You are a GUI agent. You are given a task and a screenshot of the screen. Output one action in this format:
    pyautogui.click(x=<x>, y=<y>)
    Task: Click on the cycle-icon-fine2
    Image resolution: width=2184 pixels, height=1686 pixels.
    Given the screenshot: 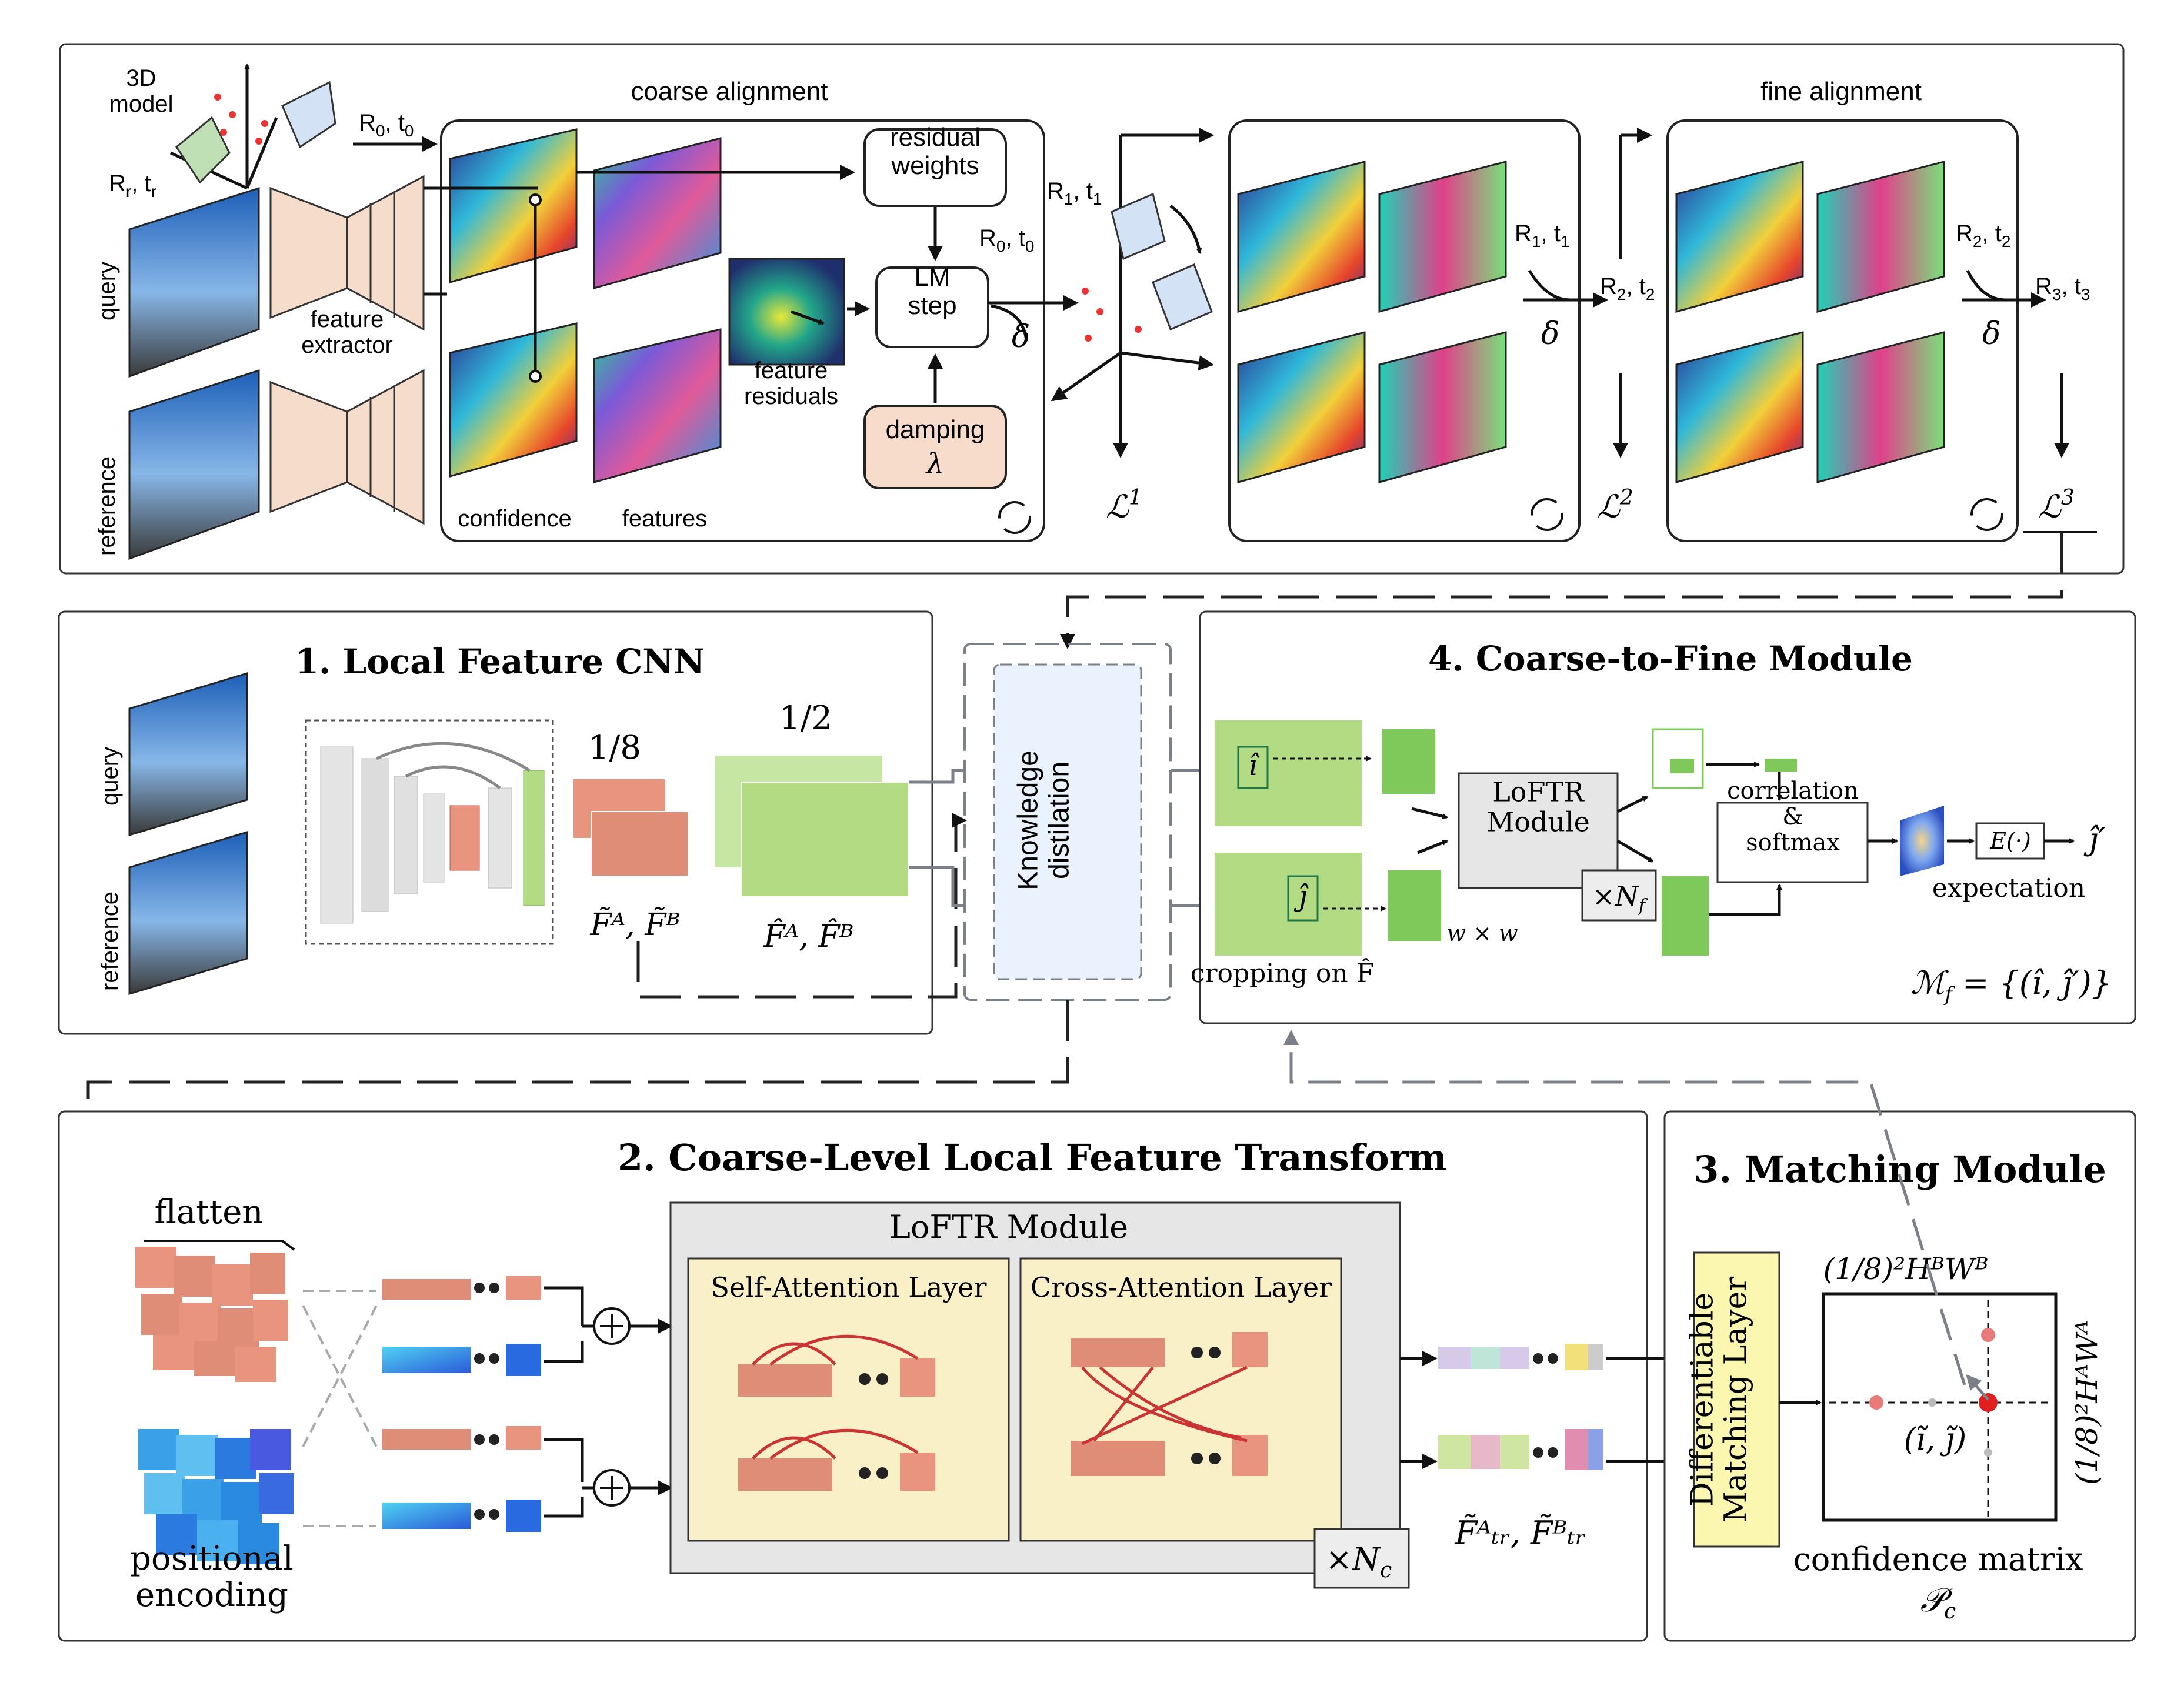 What is the action you would take?
    pyautogui.click(x=1986, y=514)
    